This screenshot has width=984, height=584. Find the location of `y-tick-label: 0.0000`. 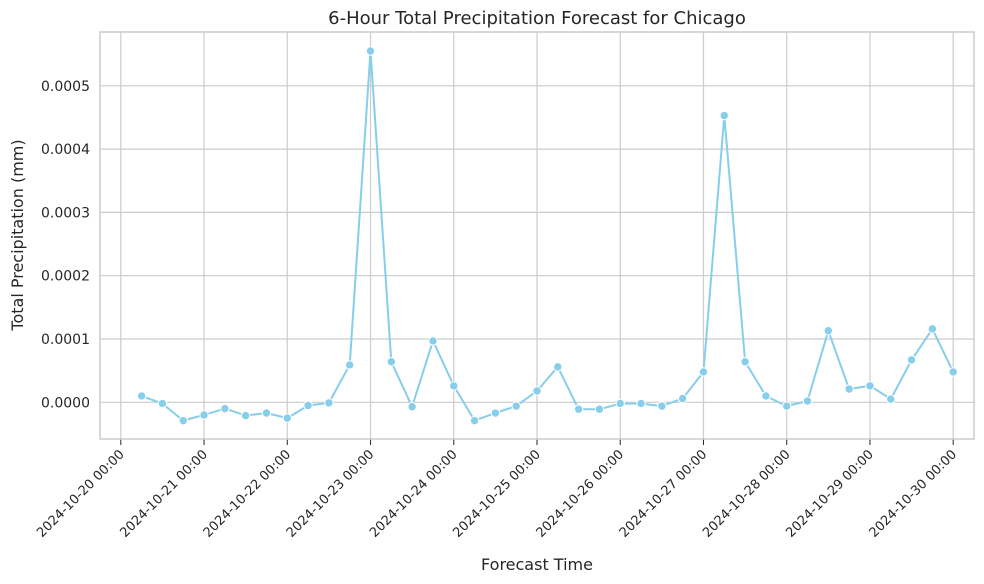

y-tick-label: 0.0000 is located at coordinates (65, 403).